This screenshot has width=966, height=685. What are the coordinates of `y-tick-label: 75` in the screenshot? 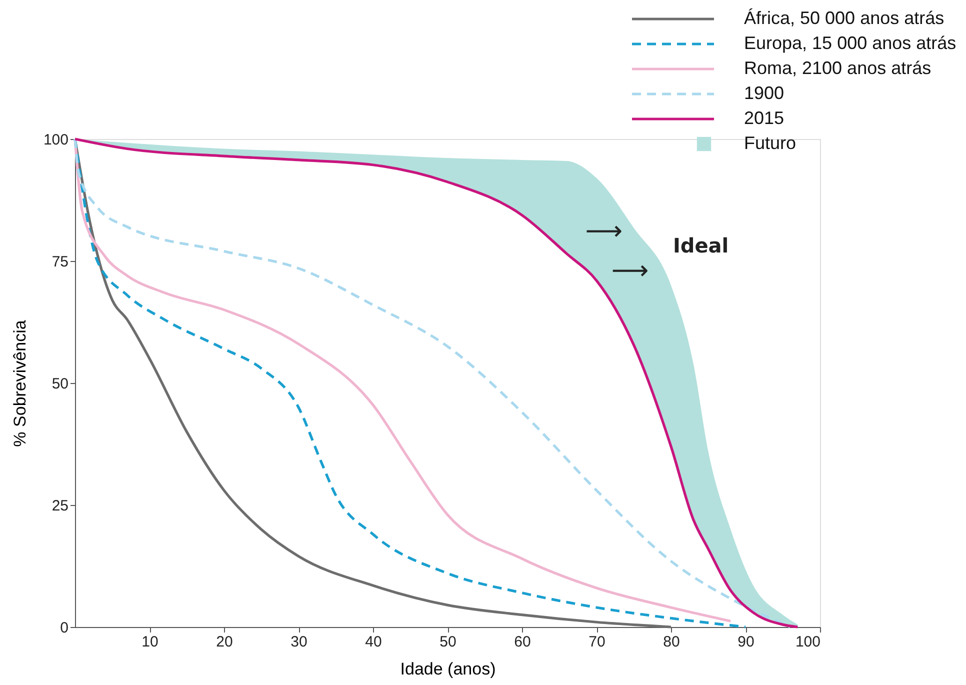 It's located at (60, 262).